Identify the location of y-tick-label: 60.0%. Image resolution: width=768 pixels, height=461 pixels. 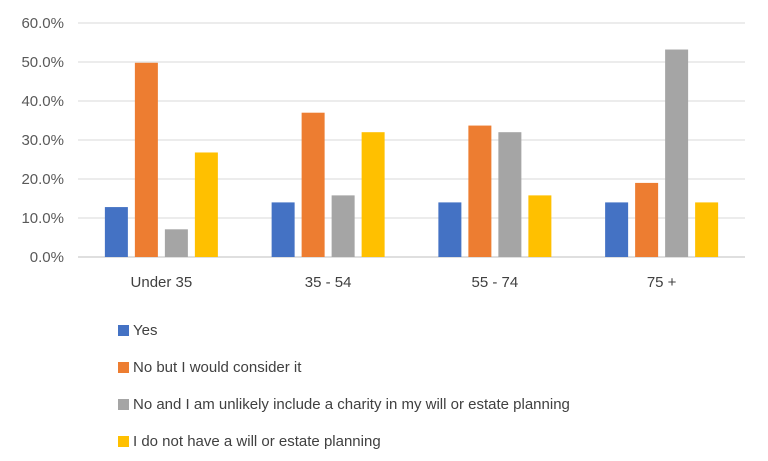
(42, 23).